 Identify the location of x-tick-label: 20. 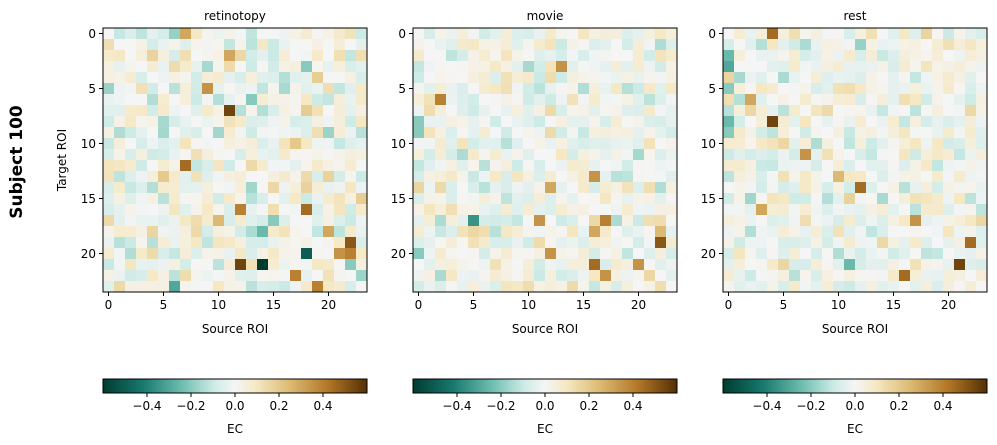
(328, 305).